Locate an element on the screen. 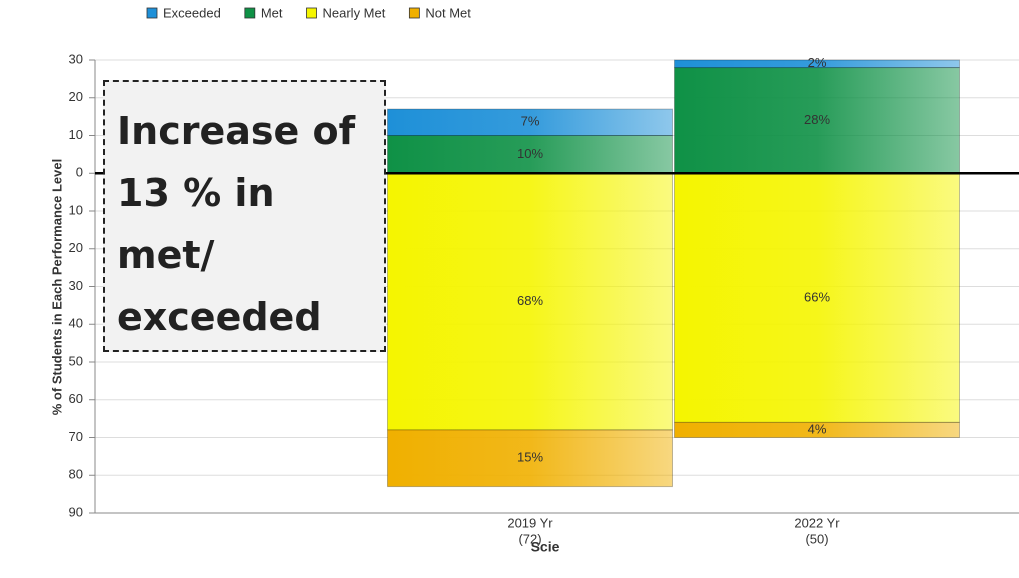 This screenshot has width=1019, height=578. x-tick-count: (72) is located at coordinates (529, 538).